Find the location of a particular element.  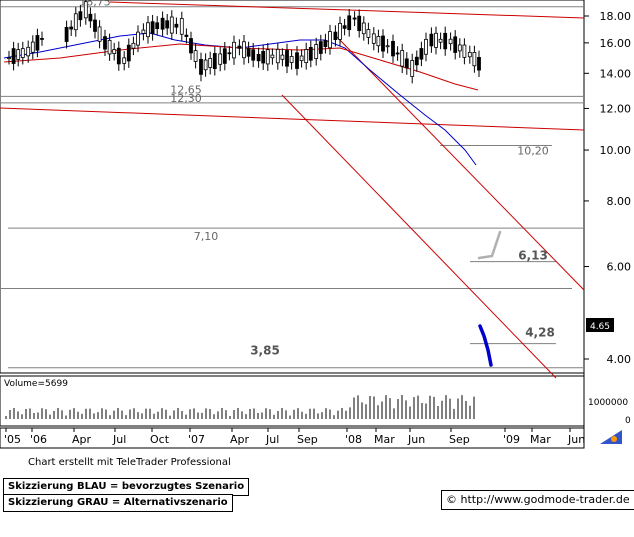

source-url: http://www.godmode-trader.de is located at coordinates (545, 499).